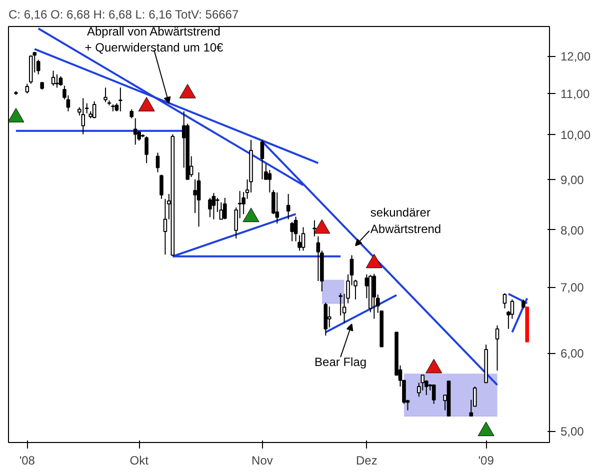 This screenshot has height=476, width=595. Describe the element at coordinates (262, 461) in the screenshot. I see `x-tick-label: Nov` at that location.